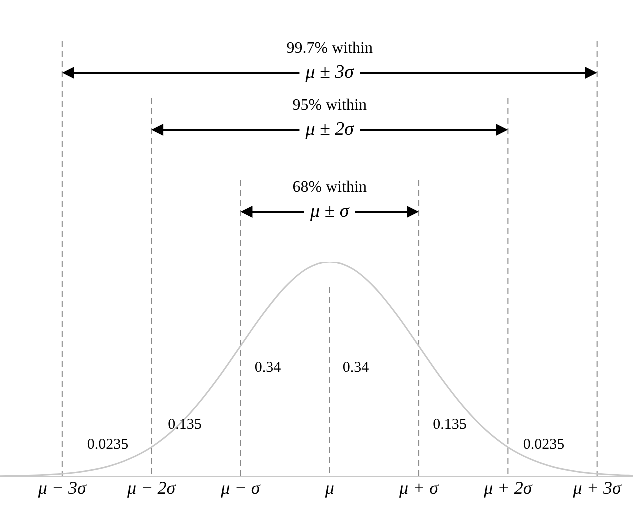 The width and height of the screenshot is (633, 506). I want to click on x-tick-label: μ + σ, so click(419, 488).